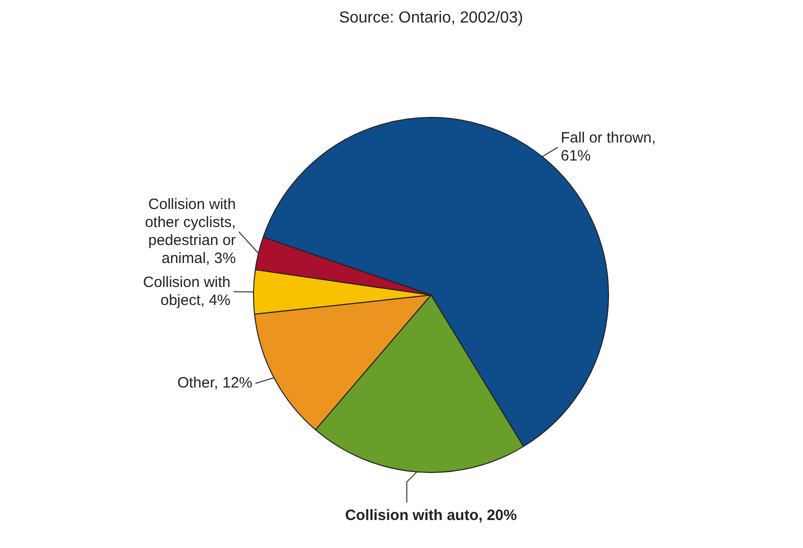 The image size is (803, 548). I want to click on slice-label: Other, 12%, so click(214, 383).